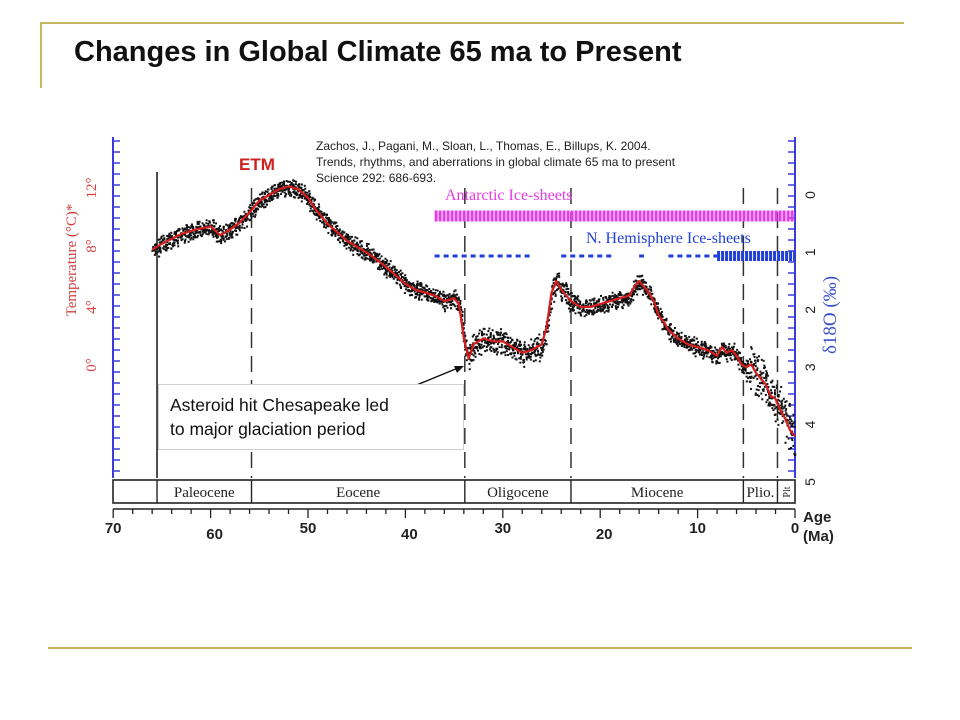 This screenshot has height=720, width=960. What do you see at coordinates (818, 536) in the screenshot?
I see `x-axis-title-unit: (Ma)` at bounding box center [818, 536].